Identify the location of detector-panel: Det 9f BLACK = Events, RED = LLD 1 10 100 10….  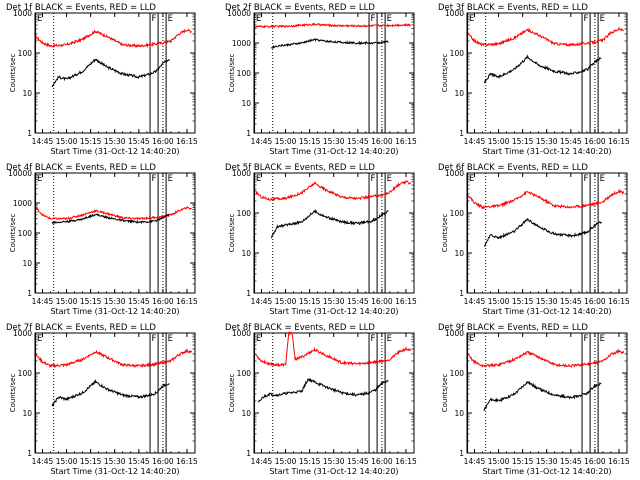
(534, 399).